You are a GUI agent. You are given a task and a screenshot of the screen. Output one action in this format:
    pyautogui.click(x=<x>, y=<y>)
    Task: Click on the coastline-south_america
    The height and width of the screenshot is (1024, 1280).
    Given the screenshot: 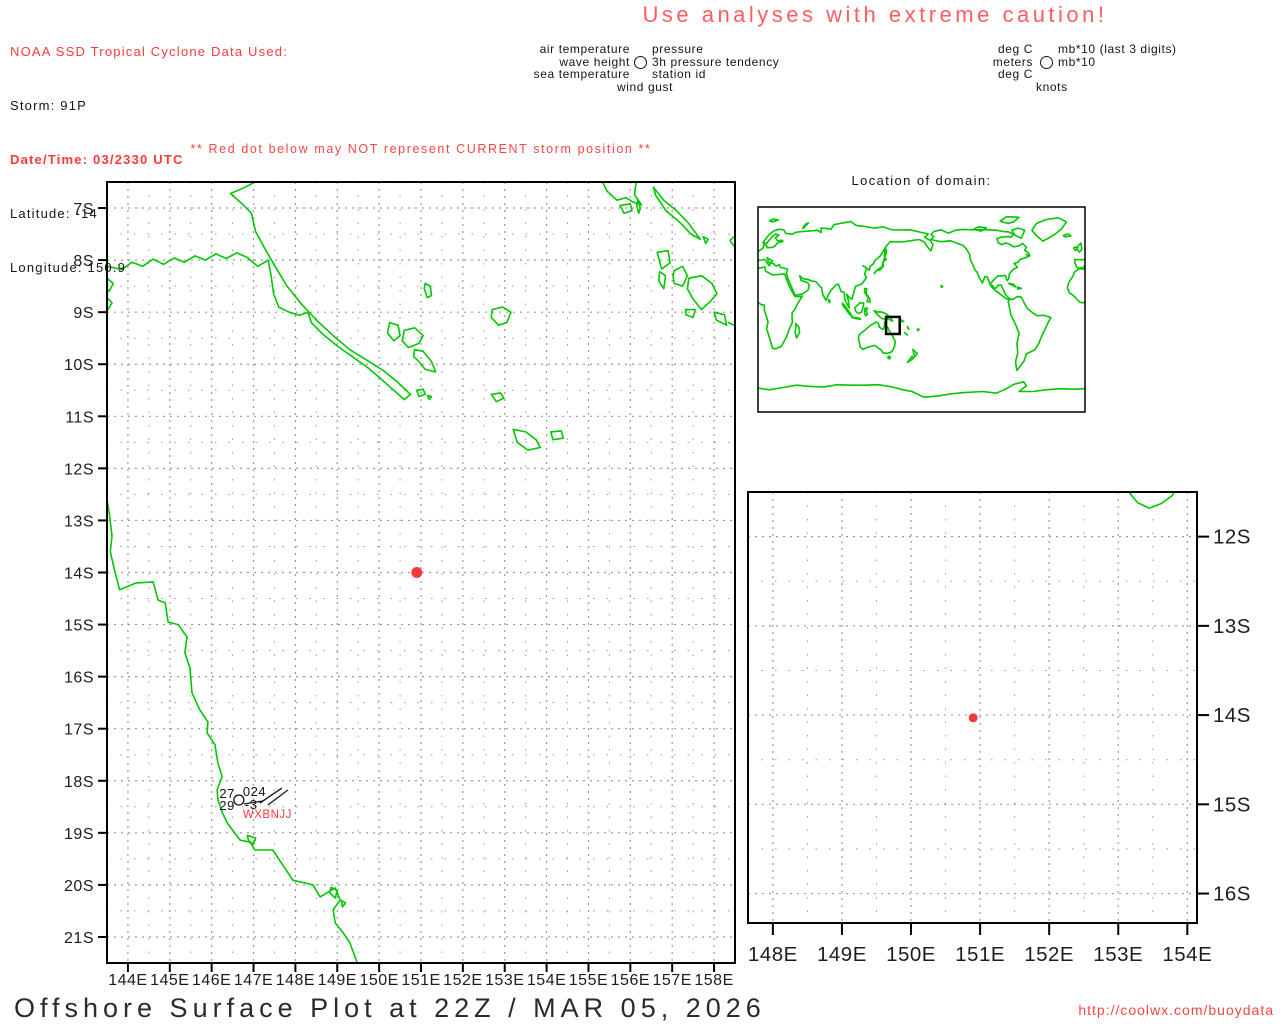 What is the action you would take?
    pyautogui.click(x=1029, y=333)
    